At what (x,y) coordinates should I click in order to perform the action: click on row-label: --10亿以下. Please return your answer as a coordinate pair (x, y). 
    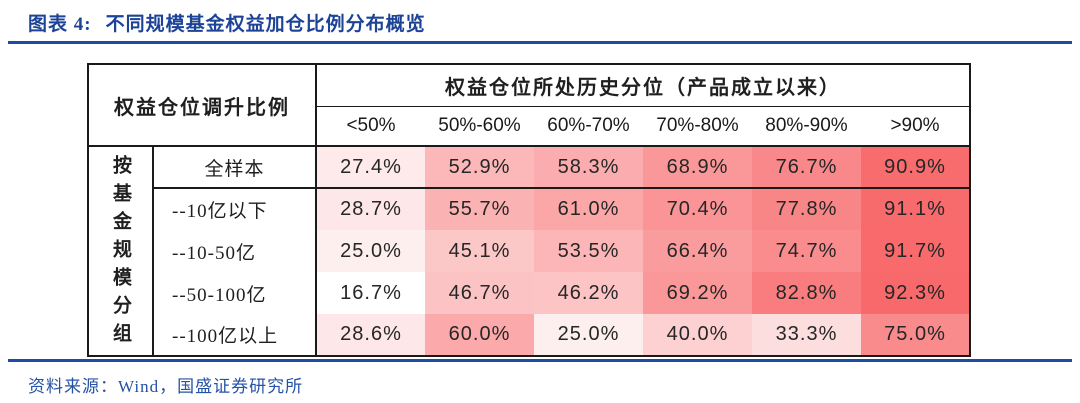
    Looking at the image, I should click on (235, 209).